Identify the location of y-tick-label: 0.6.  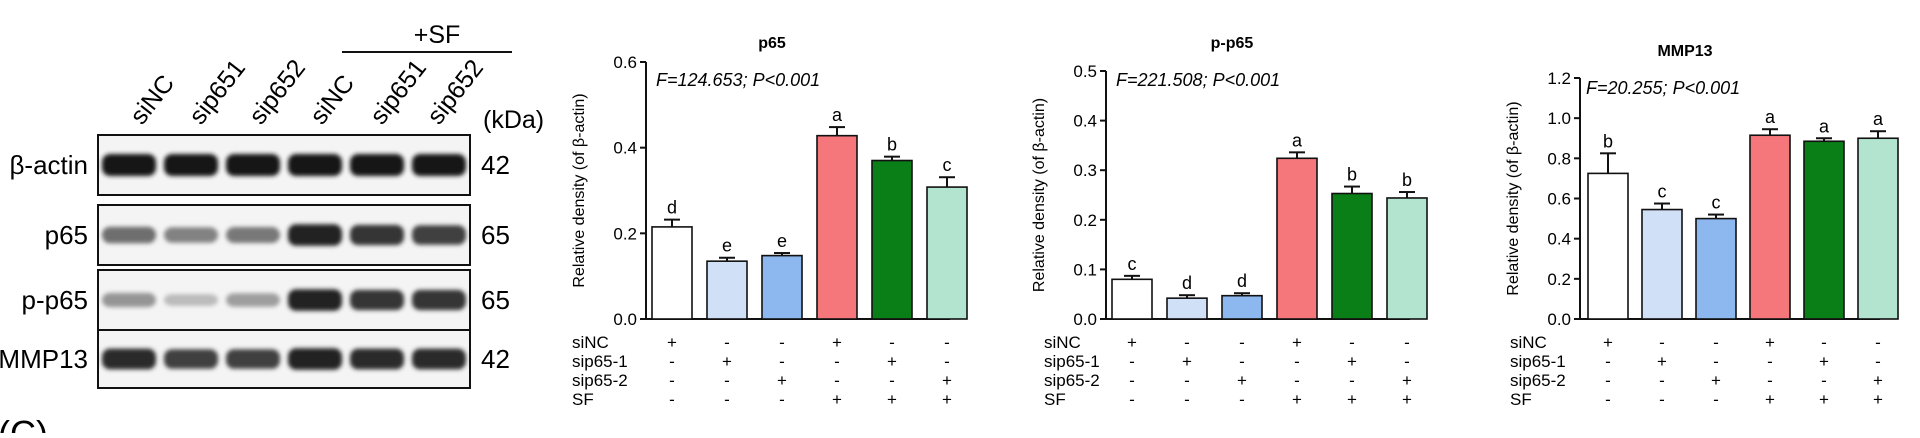
(1559, 199).